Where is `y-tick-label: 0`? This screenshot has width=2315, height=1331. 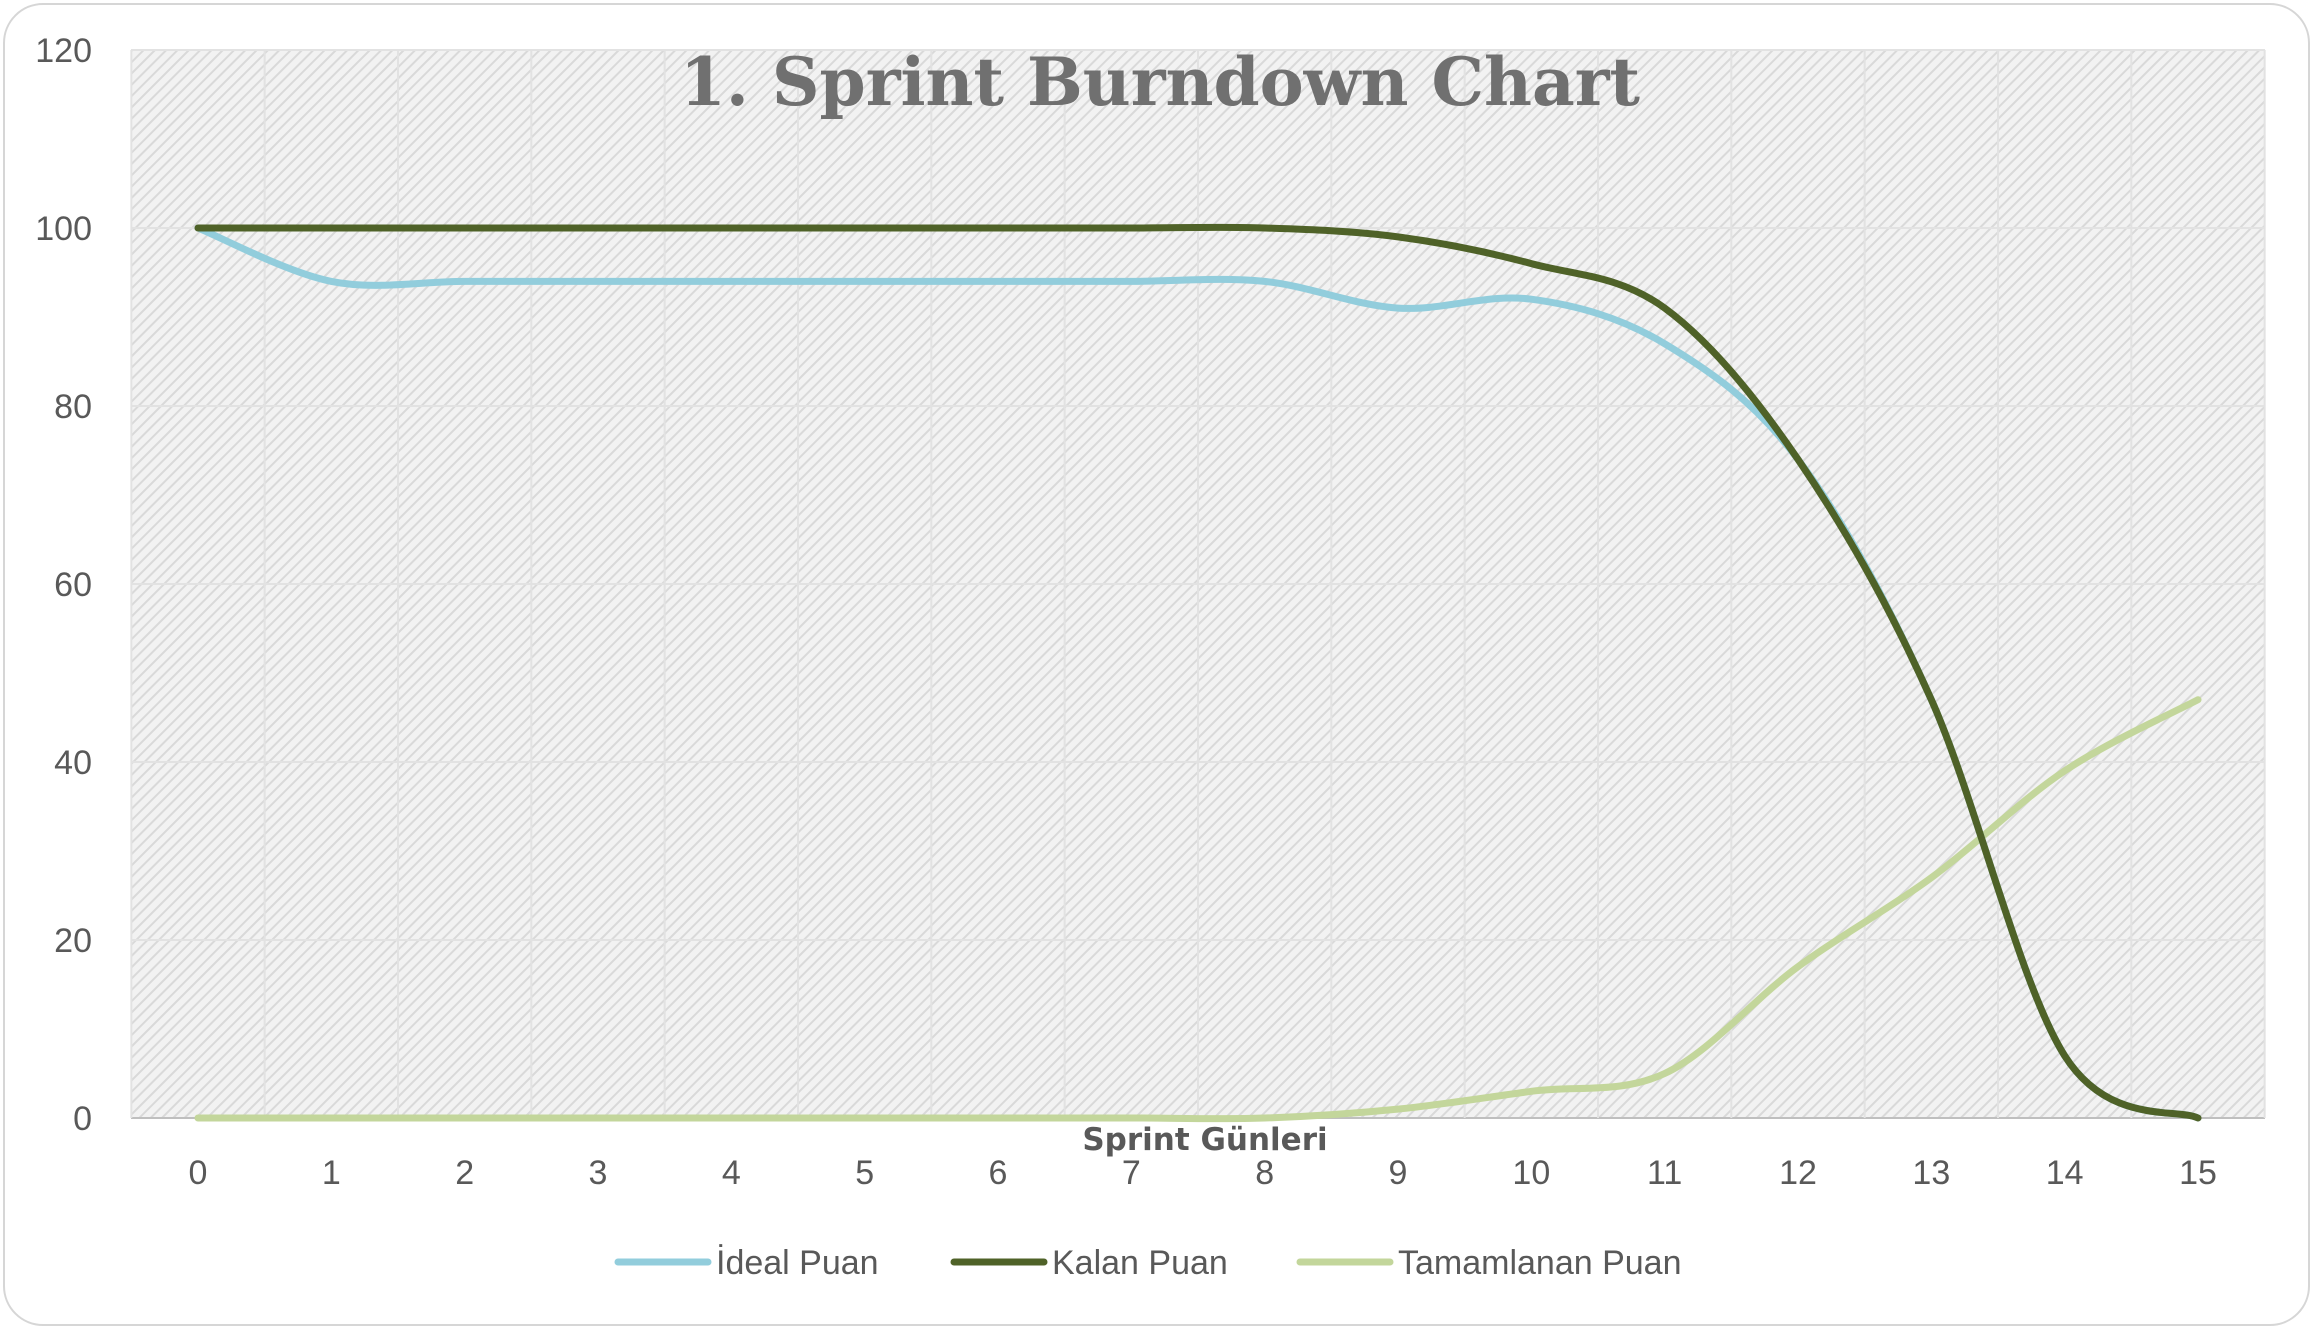
y-tick-label: 0 is located at coordinates (82, 1119).